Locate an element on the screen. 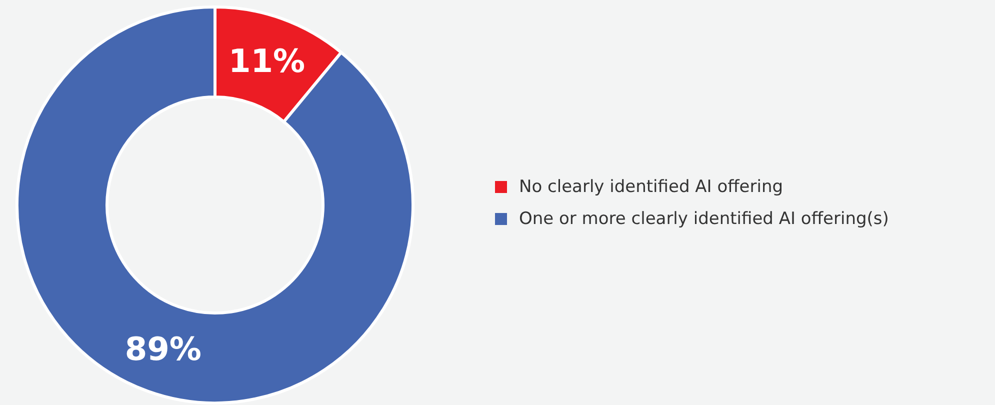 This screenshot has height=405, width=995. data-label: 11% is located at coordinates (267, 61).